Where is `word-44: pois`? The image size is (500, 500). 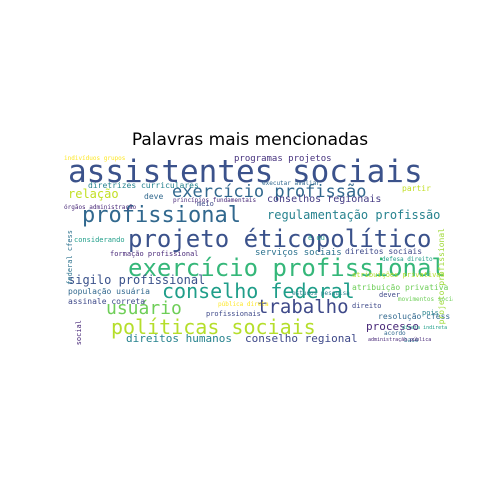
word-44: pois is located at coordinates (430, 313).